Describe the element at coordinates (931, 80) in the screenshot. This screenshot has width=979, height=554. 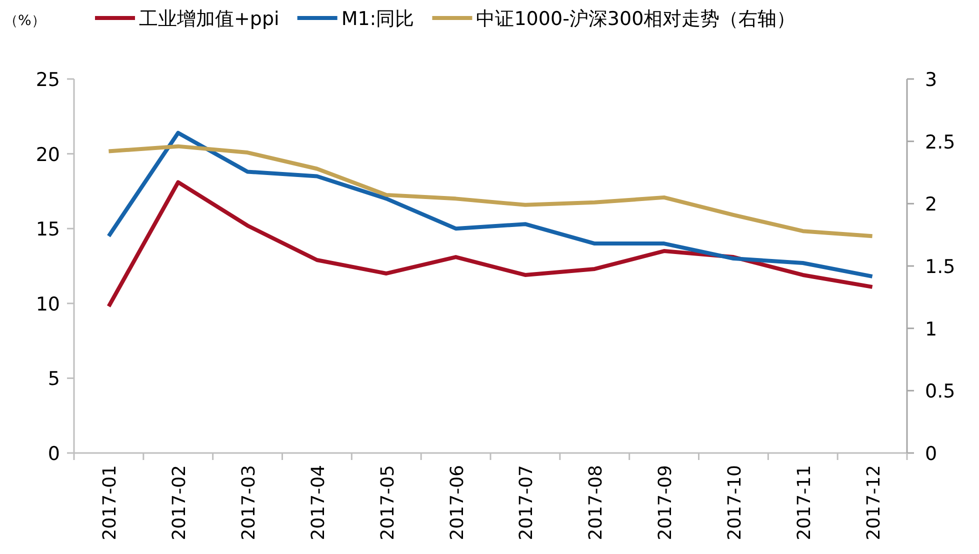
I see `y2-tick-label: 3` at that location.